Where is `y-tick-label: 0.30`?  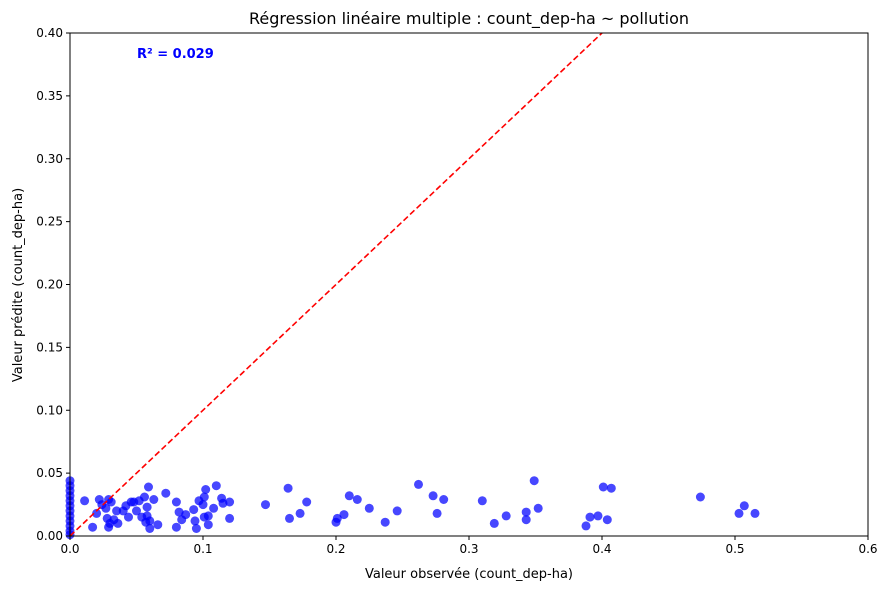 y-tick-label: 0.30 is located at coordinates (49, 159).